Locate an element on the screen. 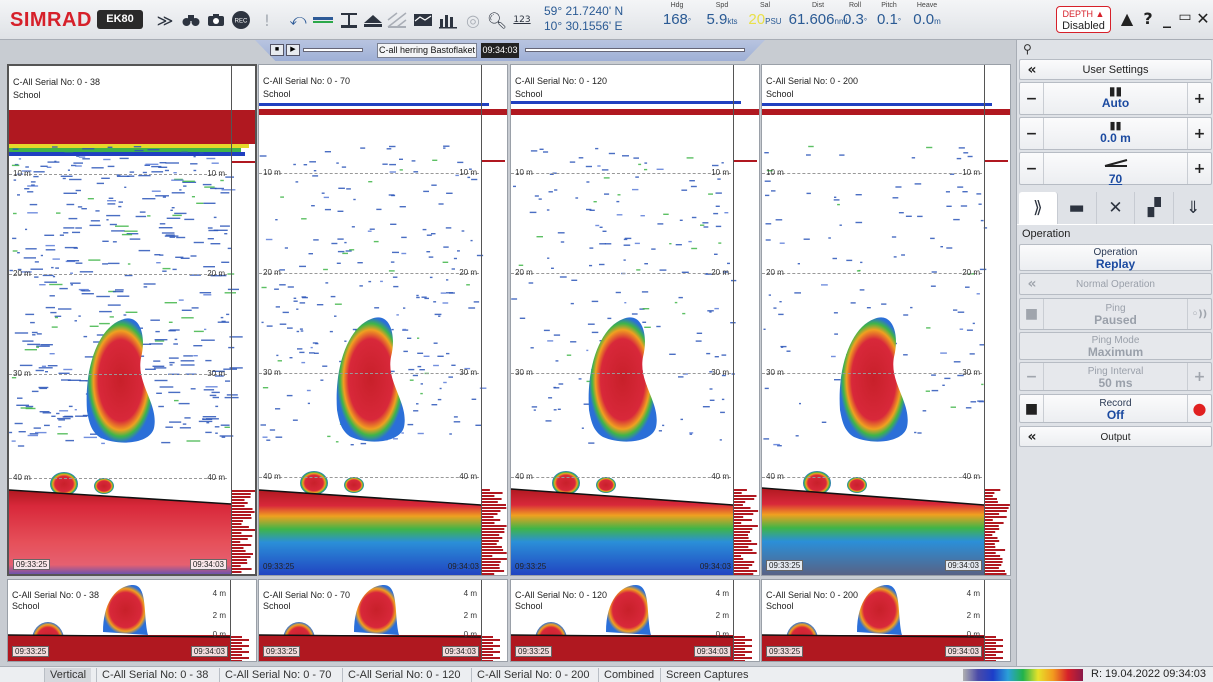 This screenshot has width=1213, height=682. tvg-increase-button: + is located at coordinates (1199, 168).